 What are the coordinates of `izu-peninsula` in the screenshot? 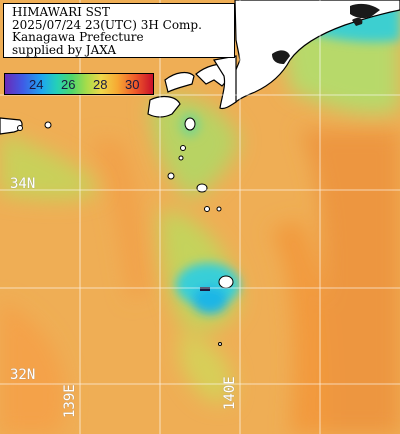 It's located at (164, 106).